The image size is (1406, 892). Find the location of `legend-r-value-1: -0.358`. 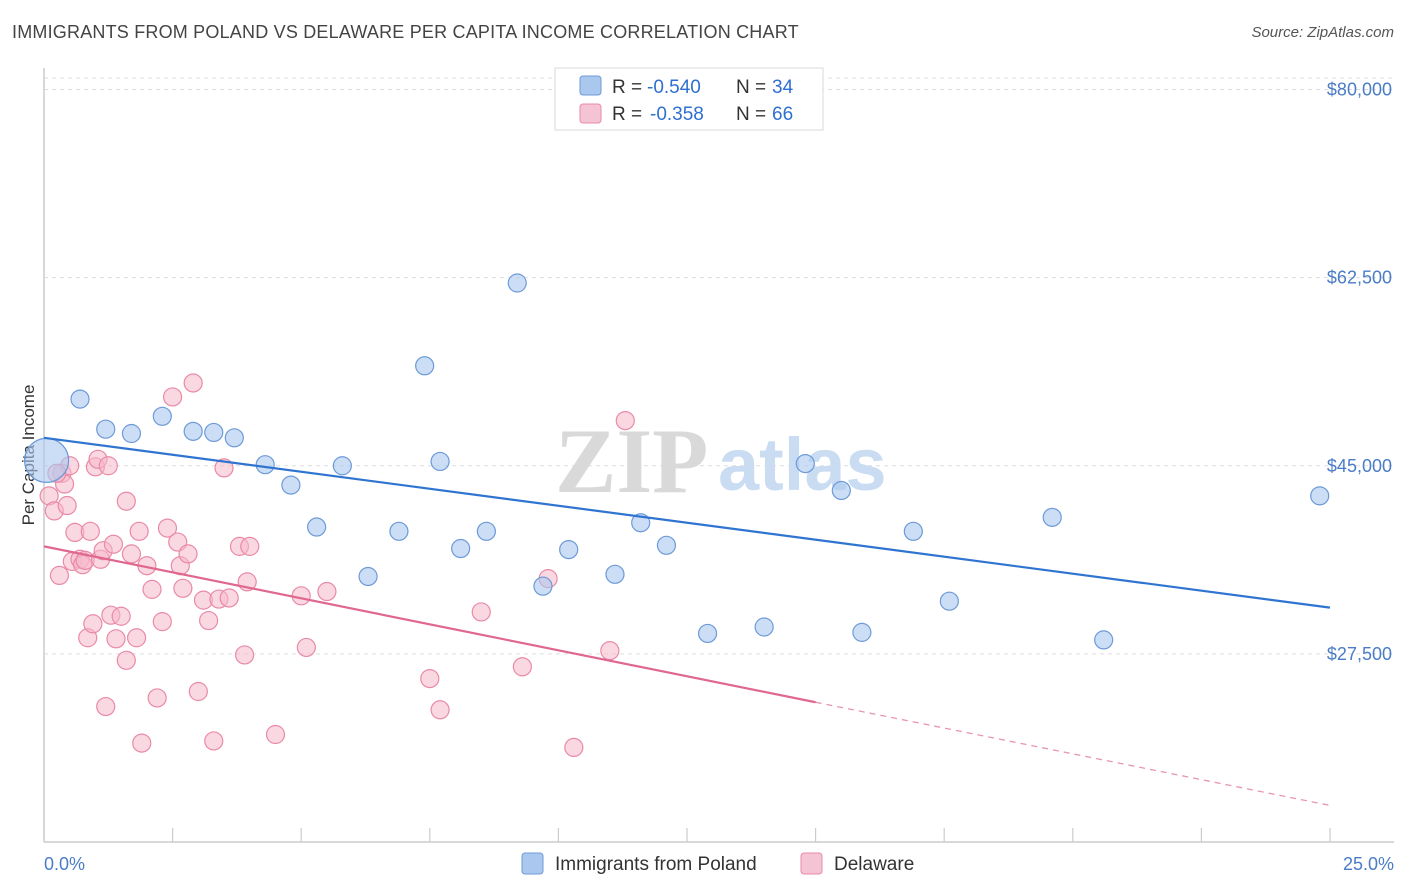

legend-r-value-1: -0.358 is located at coordinates (677, 114).